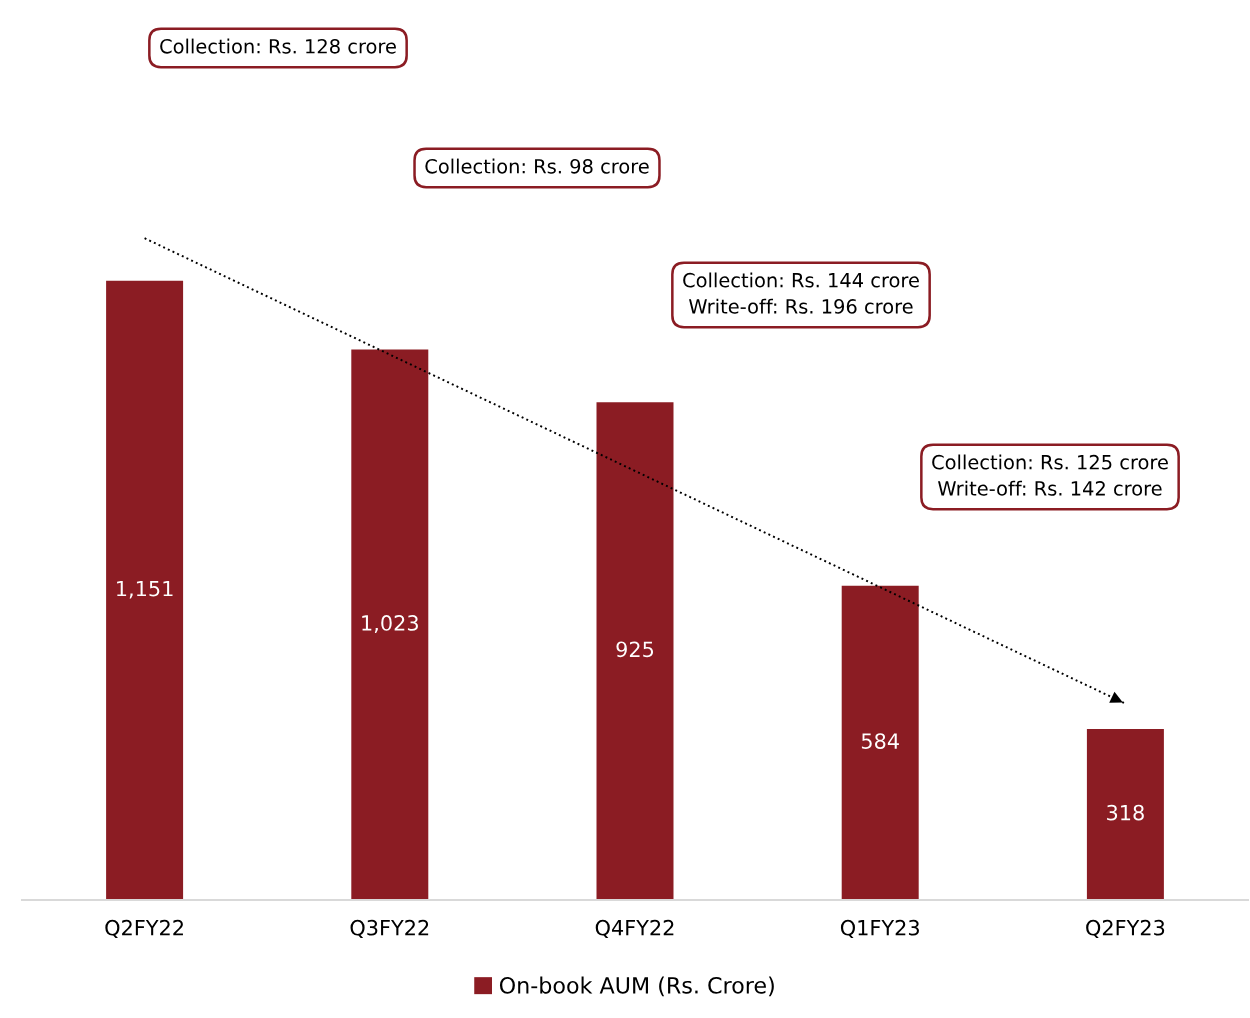 The image size is (1250, 1018). Describe the element at coordinates (144, 928) in the screenshot. I see `x-tick-label: Q2FY22` at that location.